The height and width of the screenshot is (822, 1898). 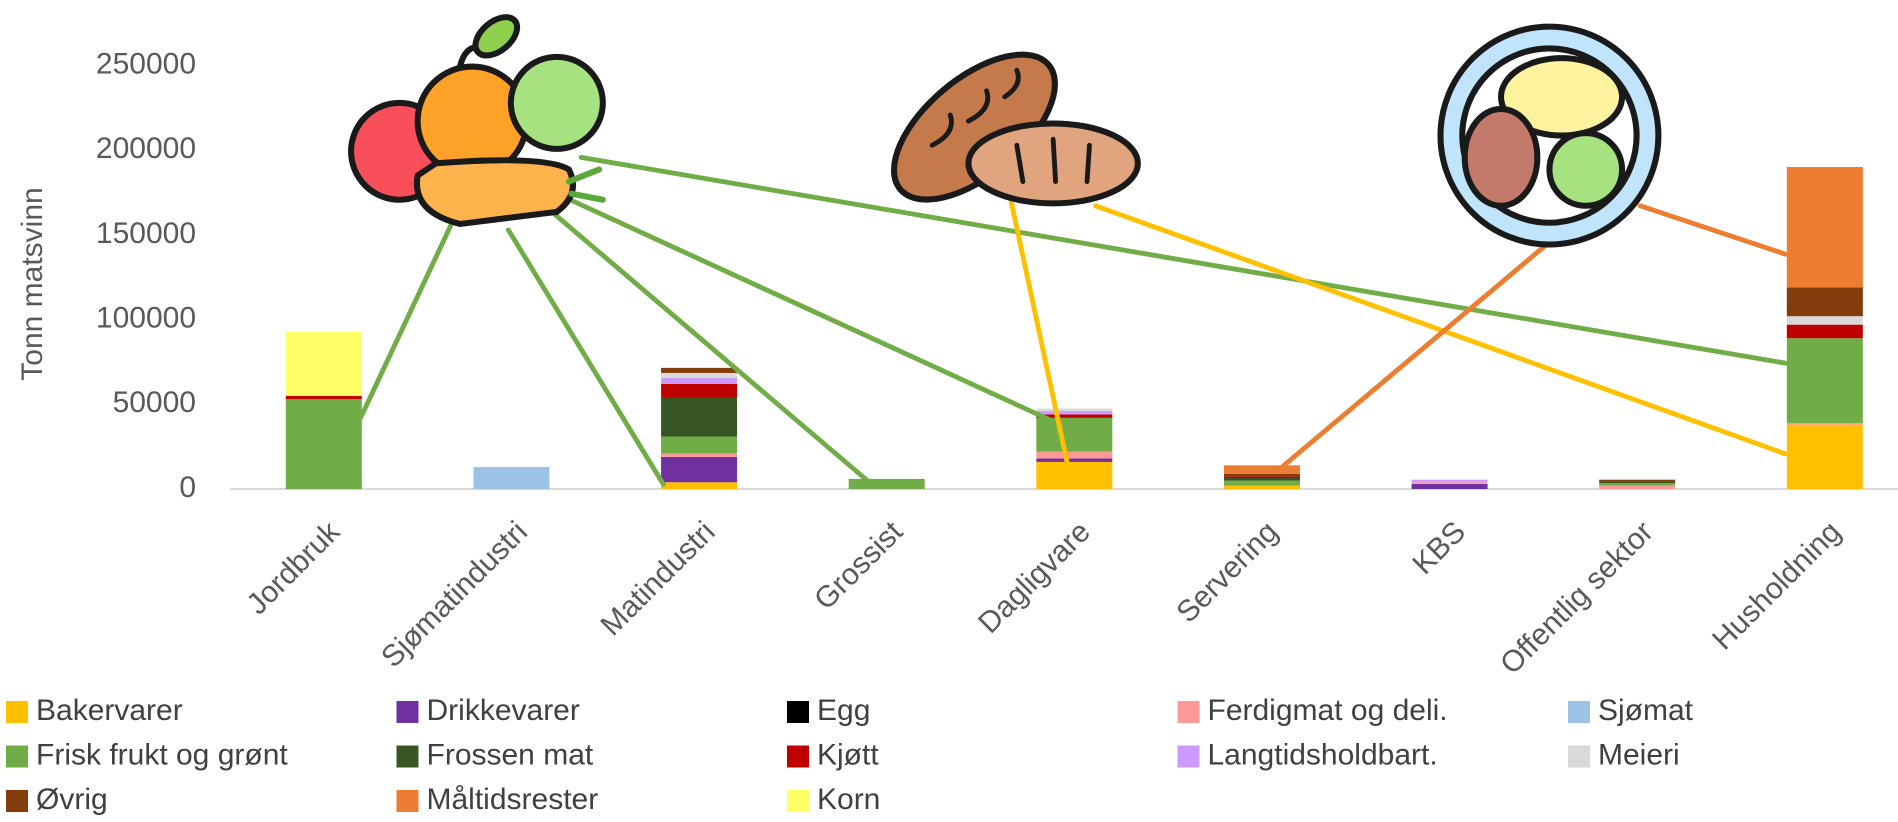 I want to click on x-tick-label: Matindustri, so click(x=658, y=578).